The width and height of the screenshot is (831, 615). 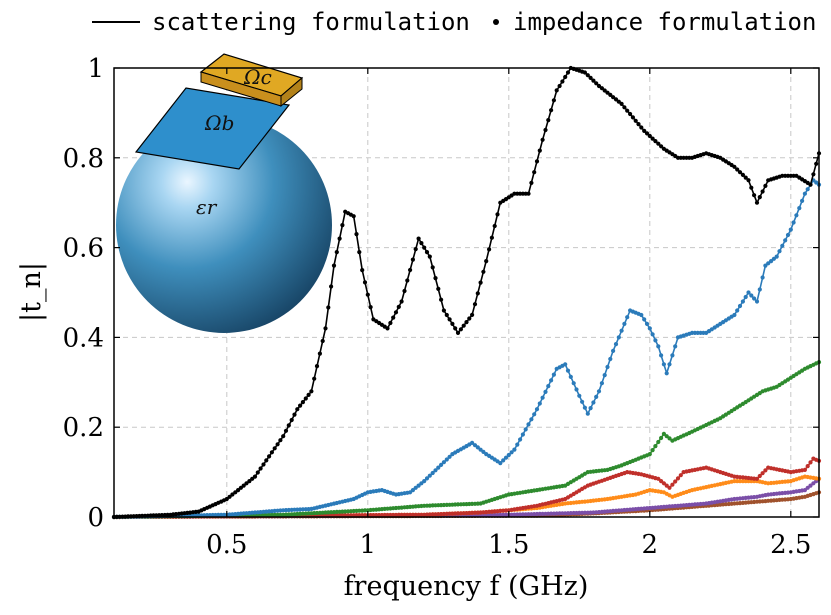 I want to click on omega-b-plane, so click(x=212, y=128).